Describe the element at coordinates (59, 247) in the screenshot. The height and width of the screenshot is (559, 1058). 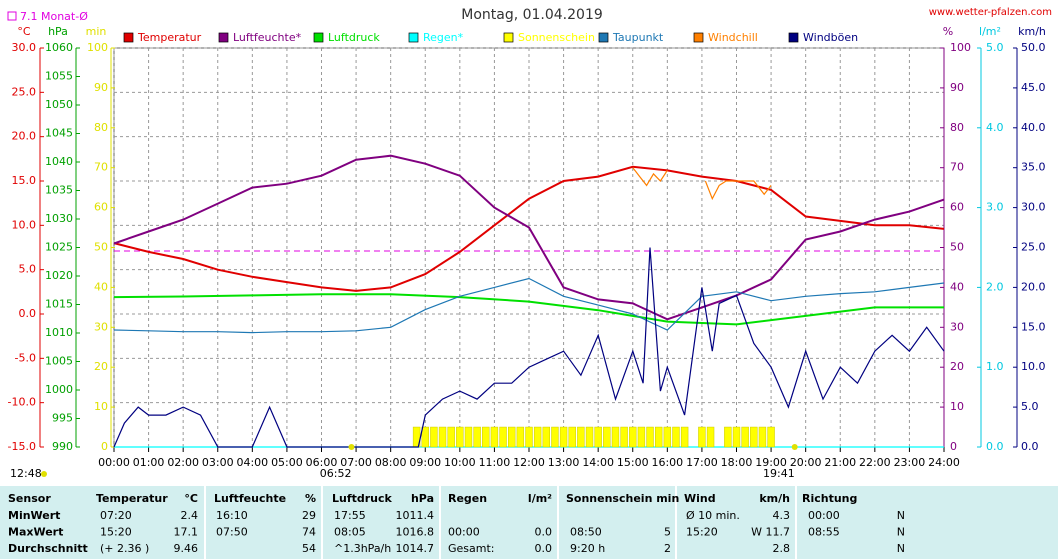
I see `y-tick-label: 1025` at that location.